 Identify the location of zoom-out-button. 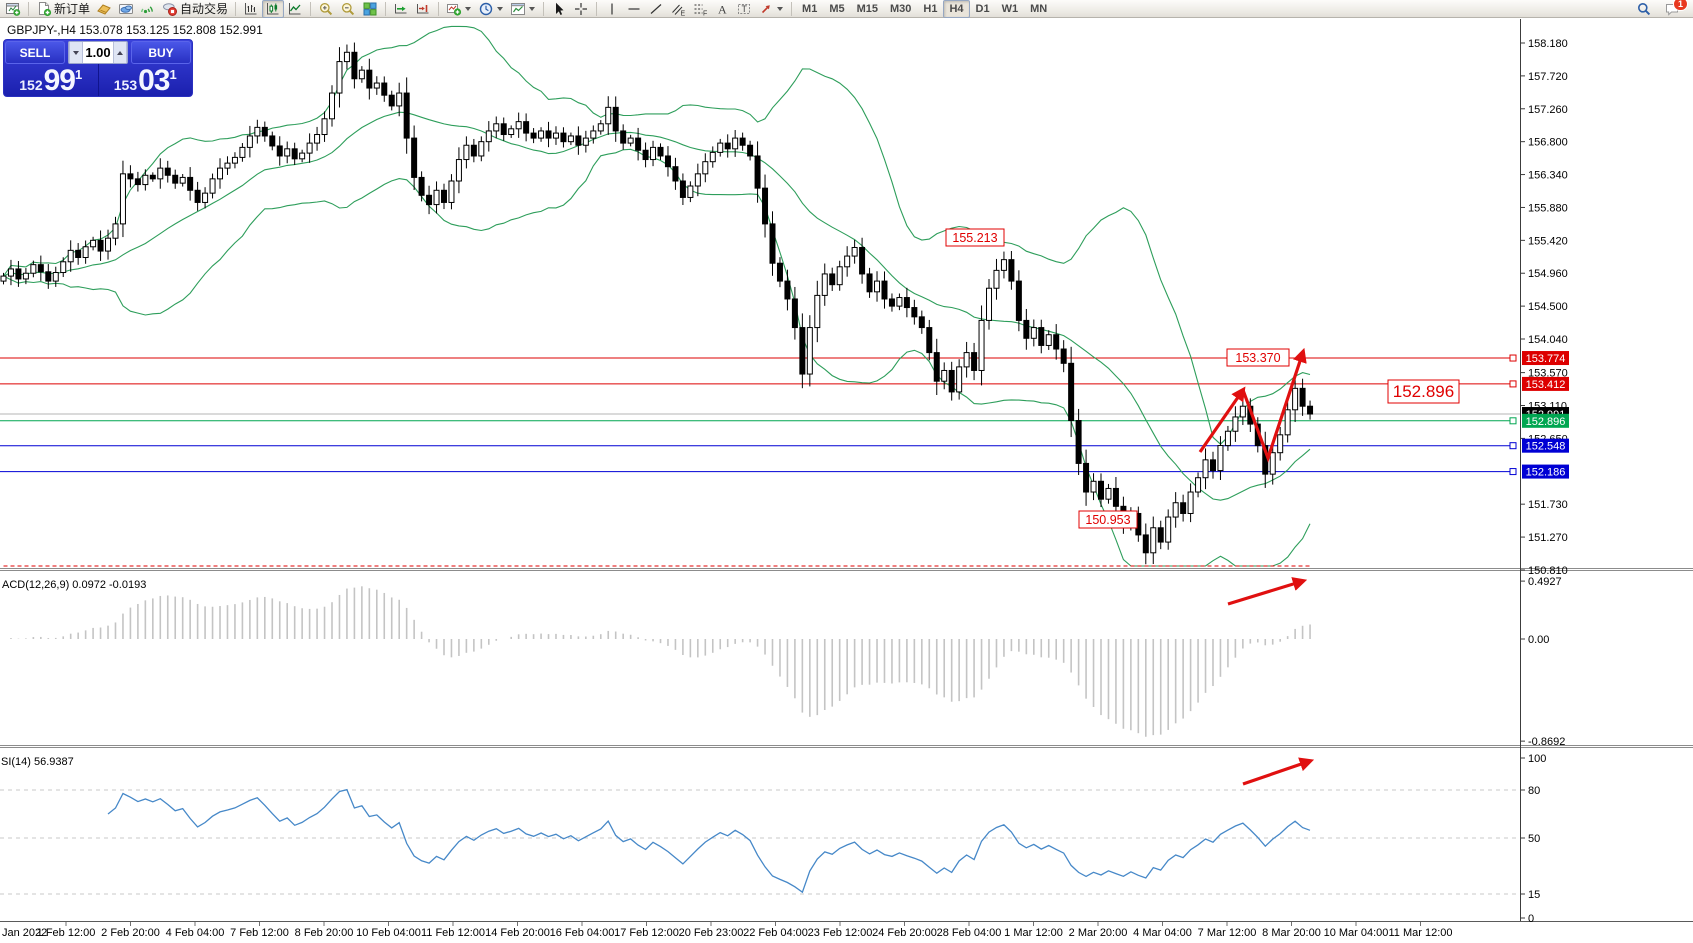
(348, 9).